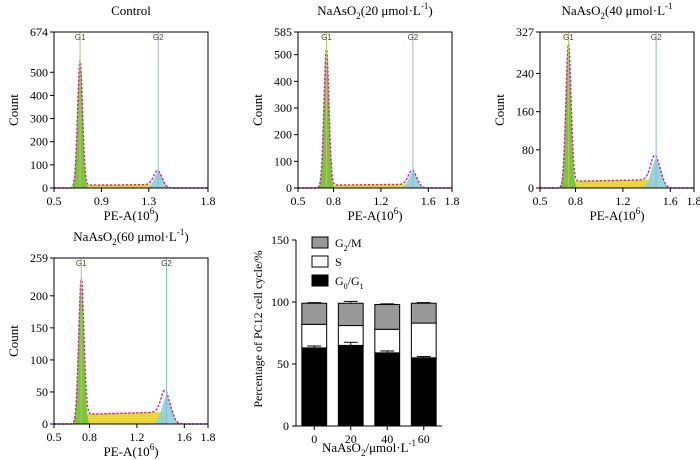 The height and width of the screenshot is (460, 700). Describe the element at coordinates (525, 32) in the screenshot. I see `y-tick-label: 327` at that location.